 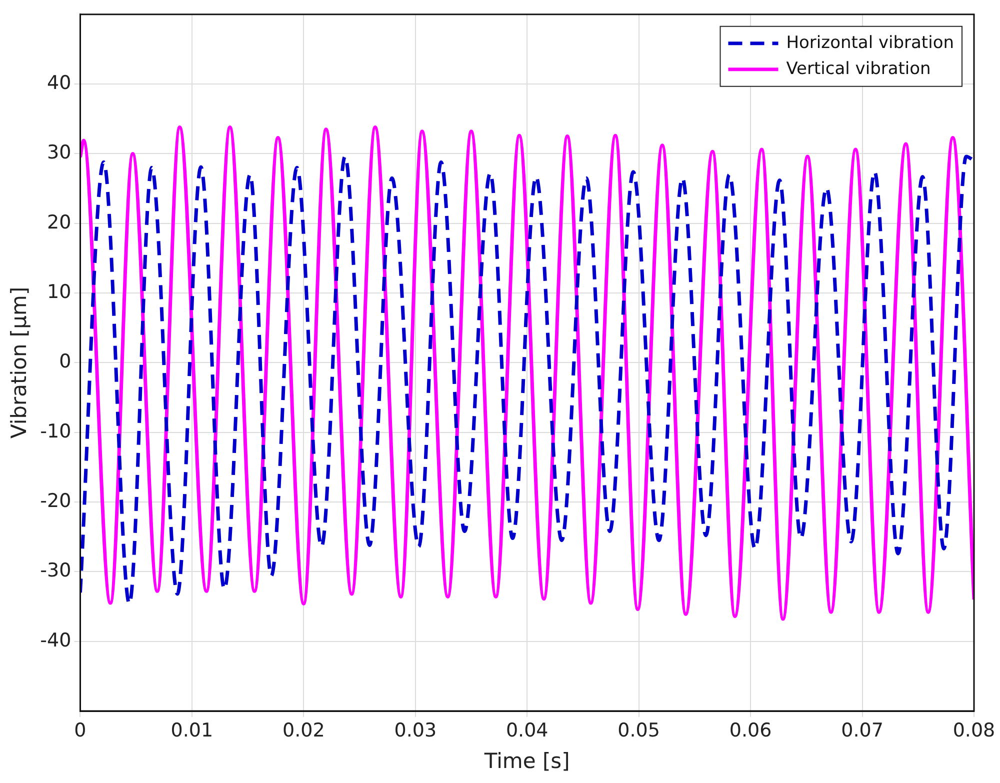 I want to click on y-tick-label: 10, so click(x=59, y=291).